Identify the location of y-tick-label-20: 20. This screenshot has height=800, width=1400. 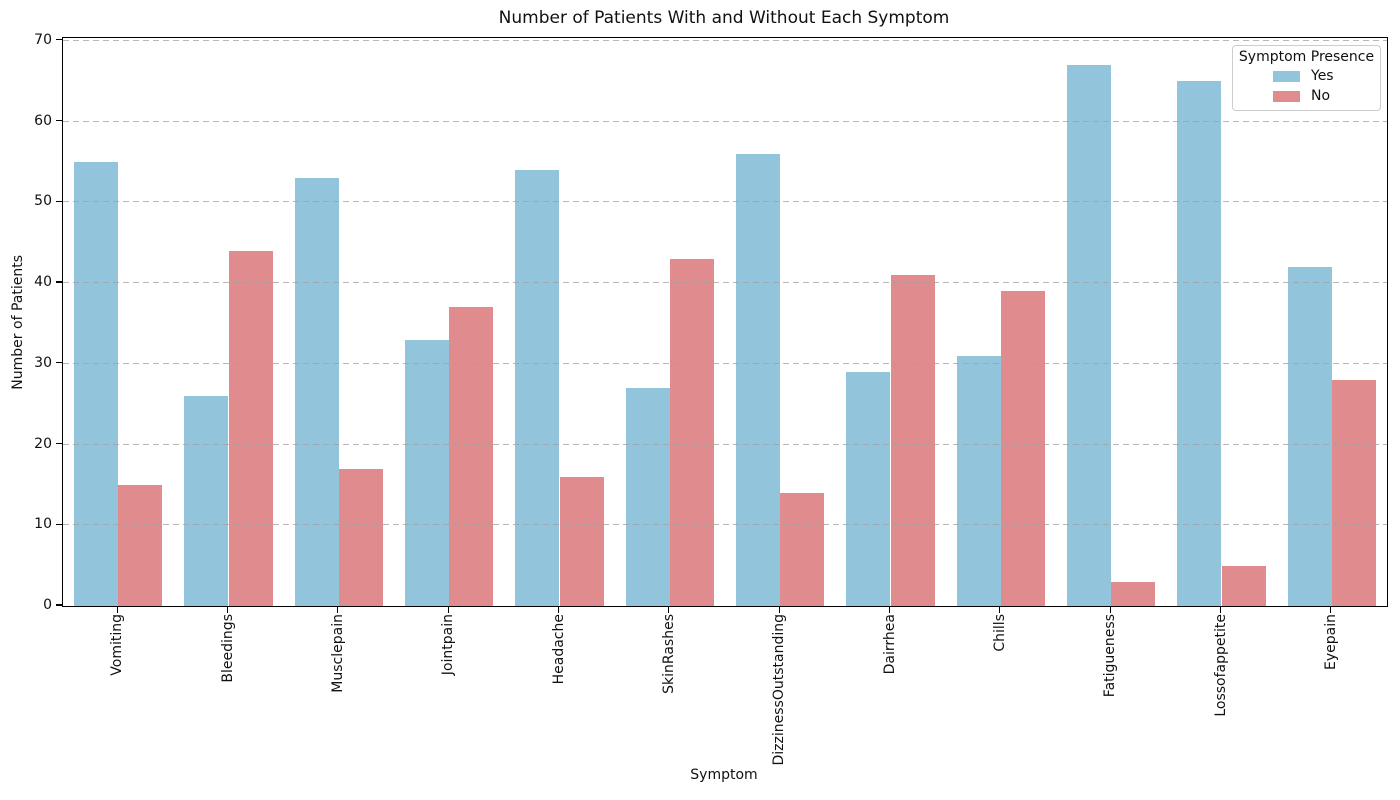
(43, 443).